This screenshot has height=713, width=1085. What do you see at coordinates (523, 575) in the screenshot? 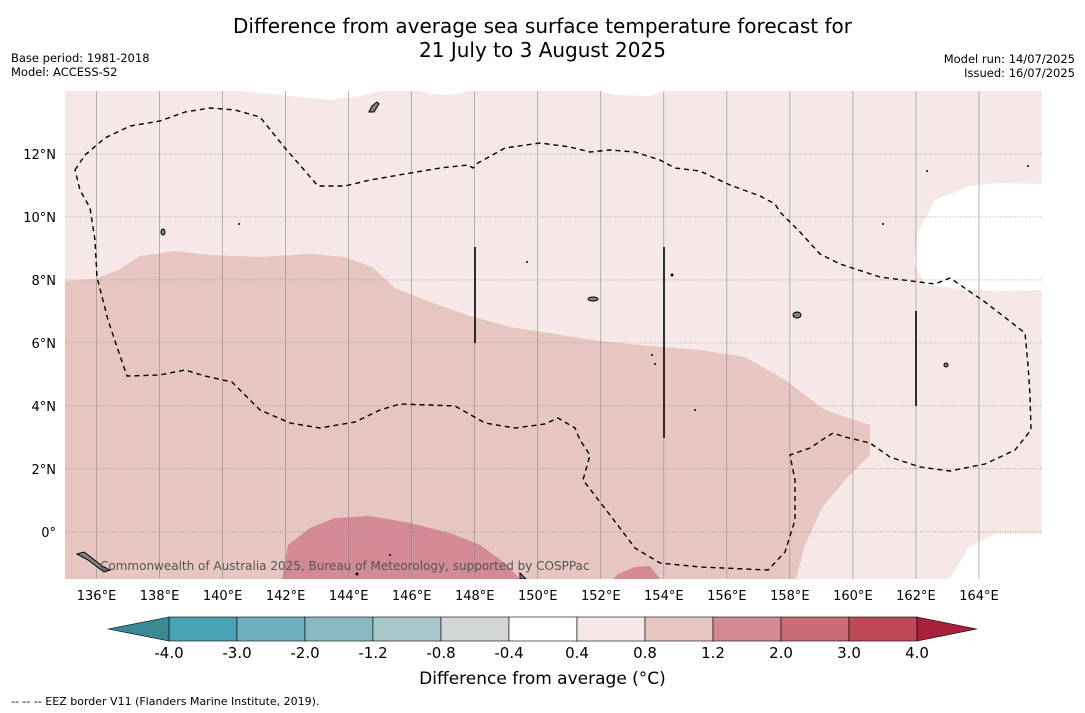
I see `island-nauru-area` at bounding box center [523, 575].